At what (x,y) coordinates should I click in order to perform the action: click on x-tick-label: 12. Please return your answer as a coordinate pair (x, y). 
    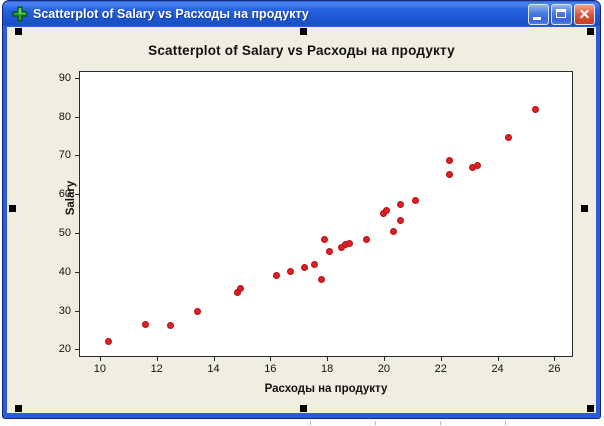
    Looking at the image, I should click on (156, 369).